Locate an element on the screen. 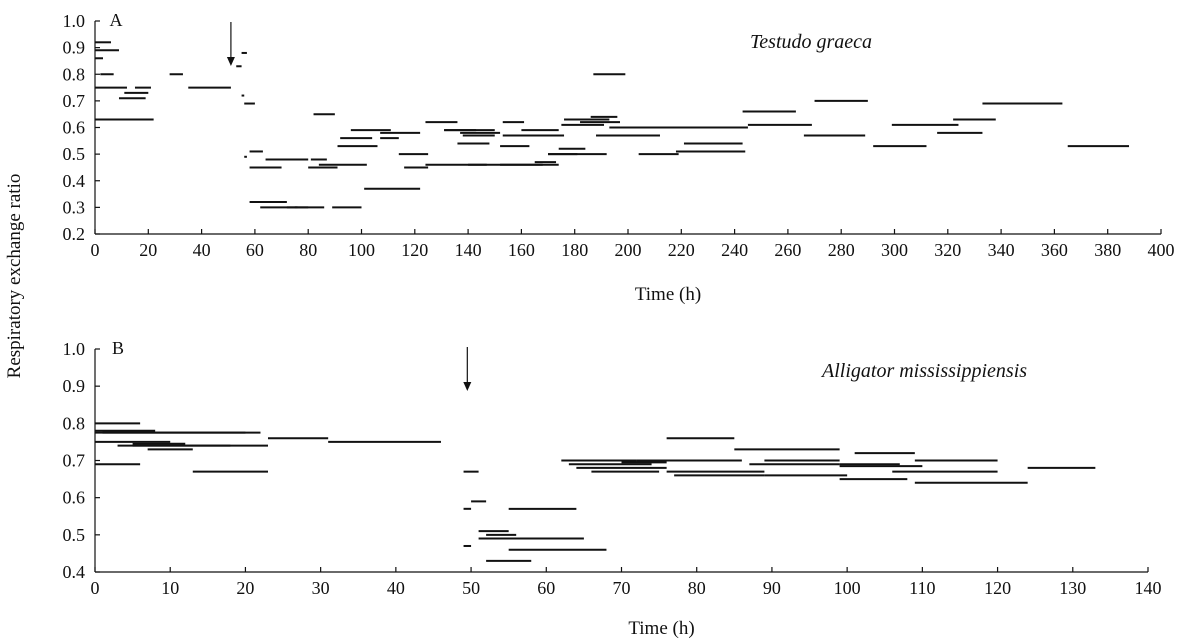  y-tick-label: 0.2 is located at coordinates (74, 234).